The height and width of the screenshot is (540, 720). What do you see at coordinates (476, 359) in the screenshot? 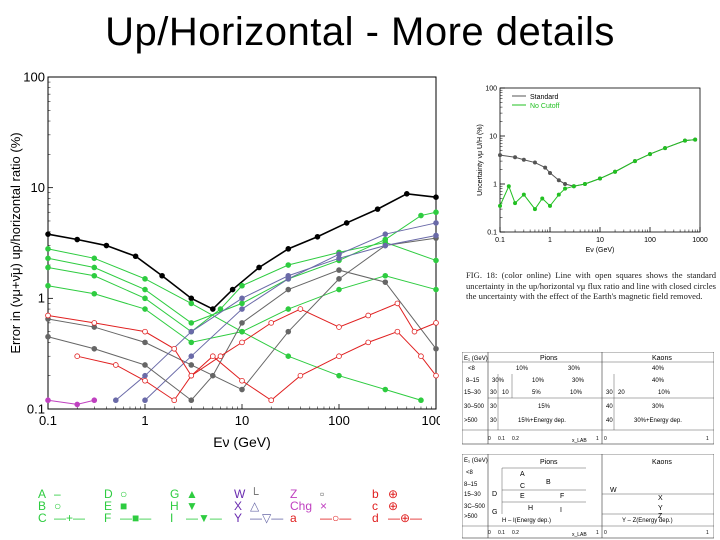
I see `svg-text: E₁ (GeV)` at bounding box center [476, 359].